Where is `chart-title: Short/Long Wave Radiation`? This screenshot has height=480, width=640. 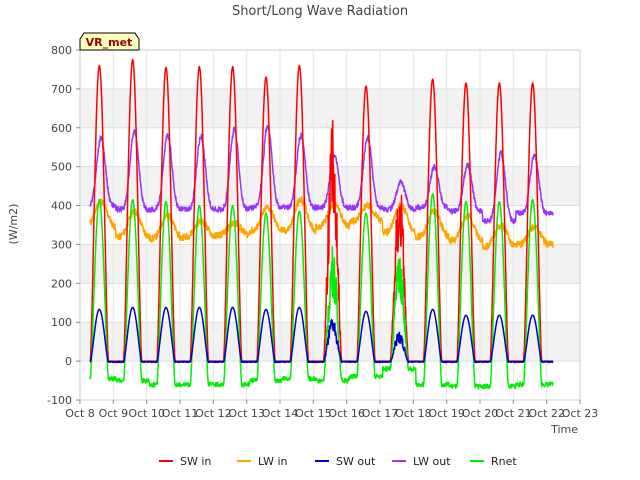
chart-title: Short/Long Wave Radiation is located at coordinates (320, 11).